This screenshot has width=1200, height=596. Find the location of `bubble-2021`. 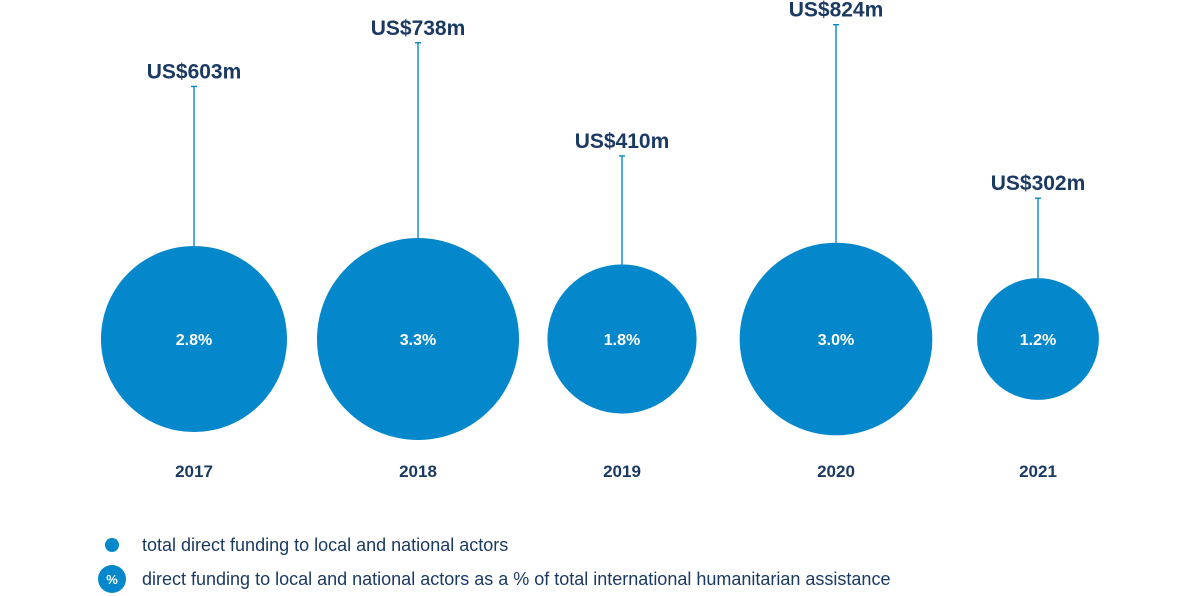

bubble-2021 is located at coordinates (1038, 339).